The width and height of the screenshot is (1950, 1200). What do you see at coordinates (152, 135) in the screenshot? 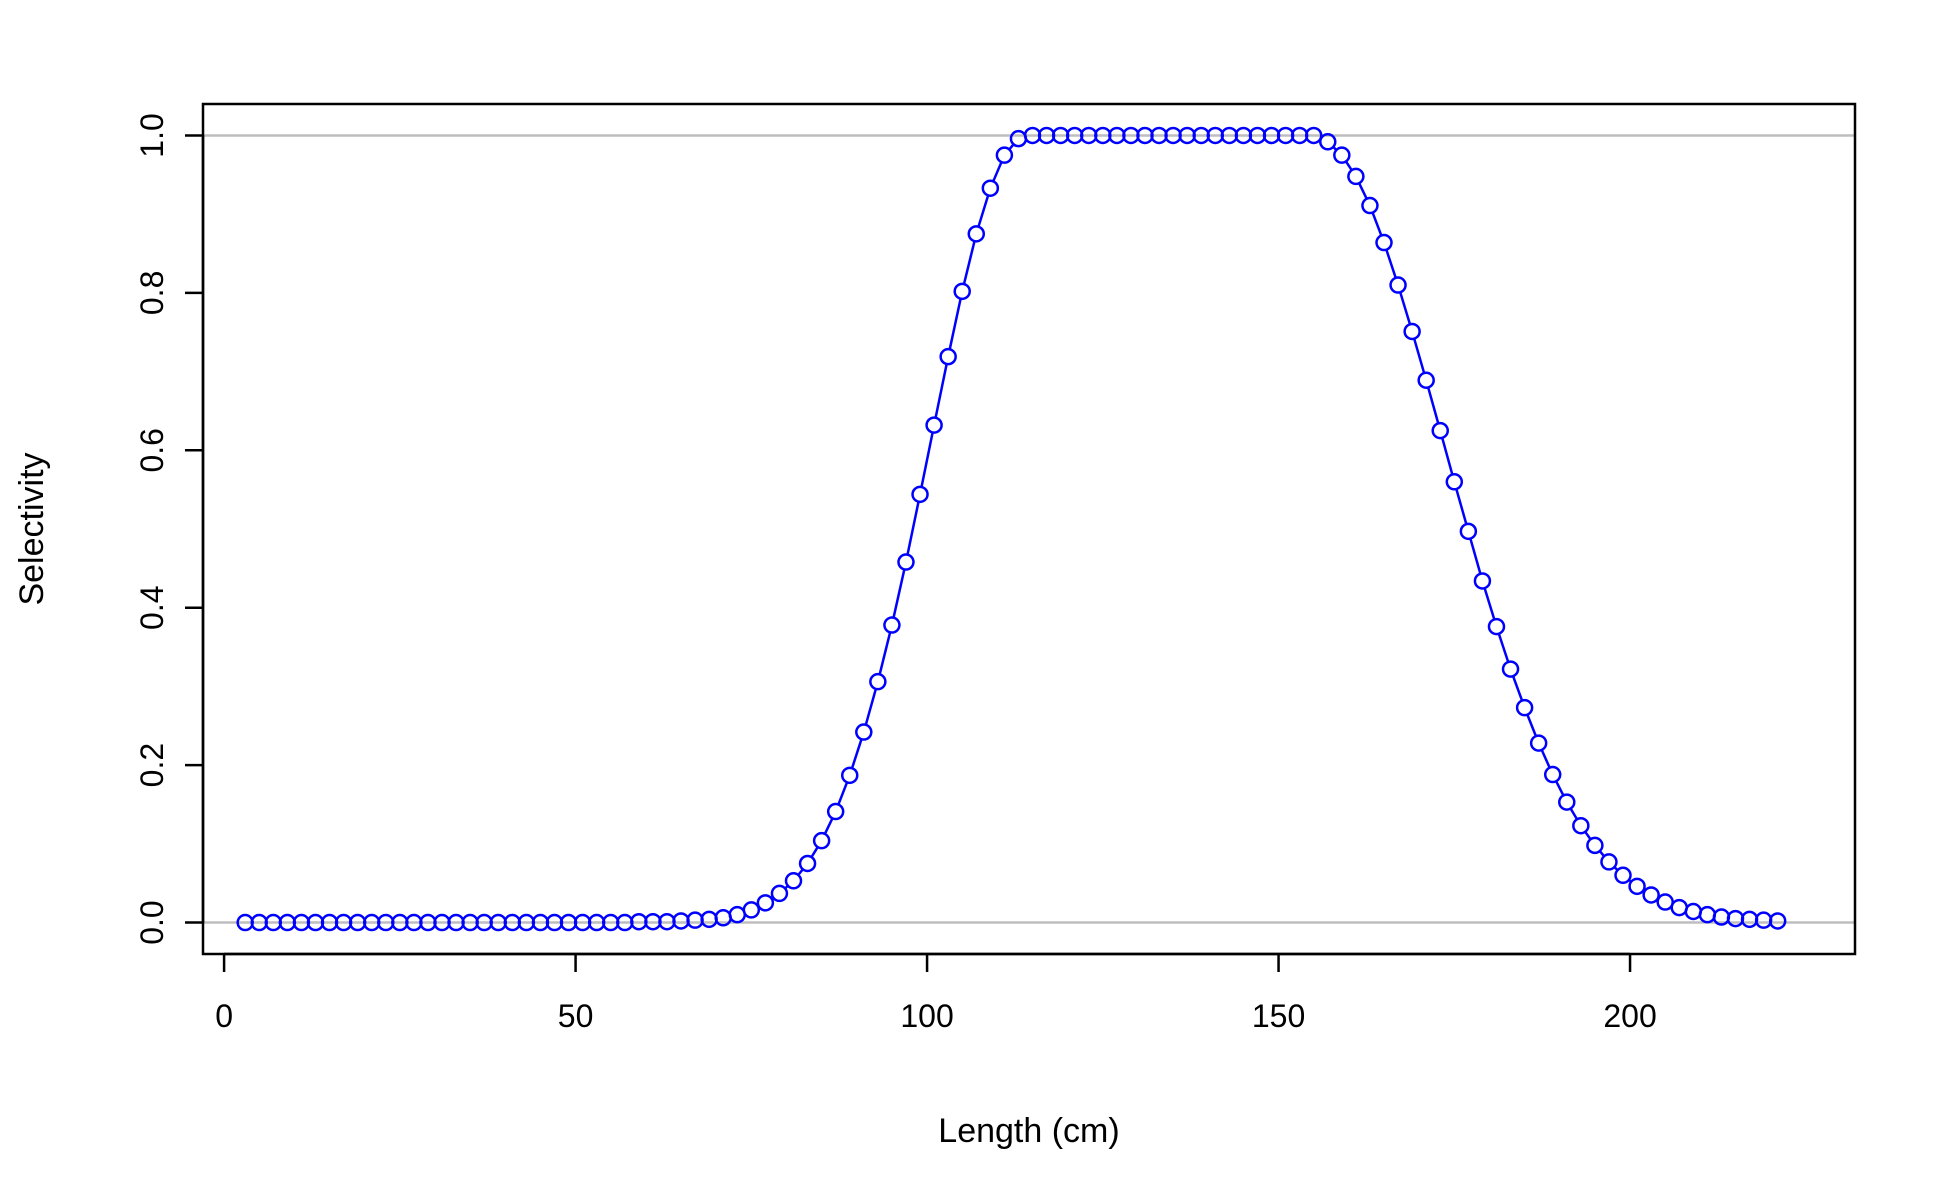
I see `y-tick-label: 1.0` at bounding box center [152, 135].